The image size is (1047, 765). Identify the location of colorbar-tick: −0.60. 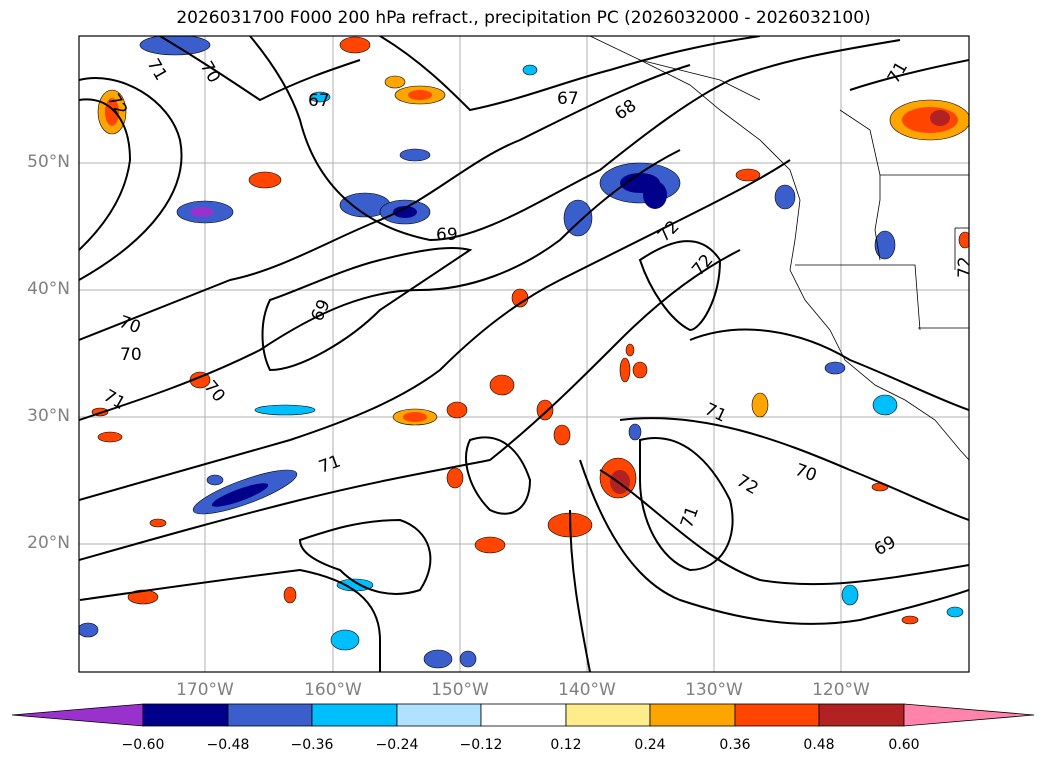
(143, 745).